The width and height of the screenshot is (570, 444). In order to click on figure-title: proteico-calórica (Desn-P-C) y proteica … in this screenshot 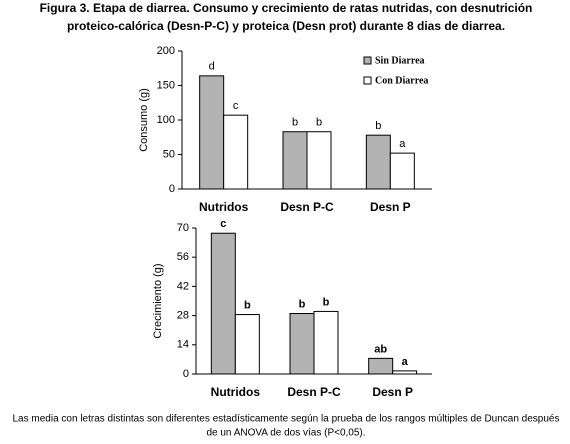, I will do `click(286, 26)`.